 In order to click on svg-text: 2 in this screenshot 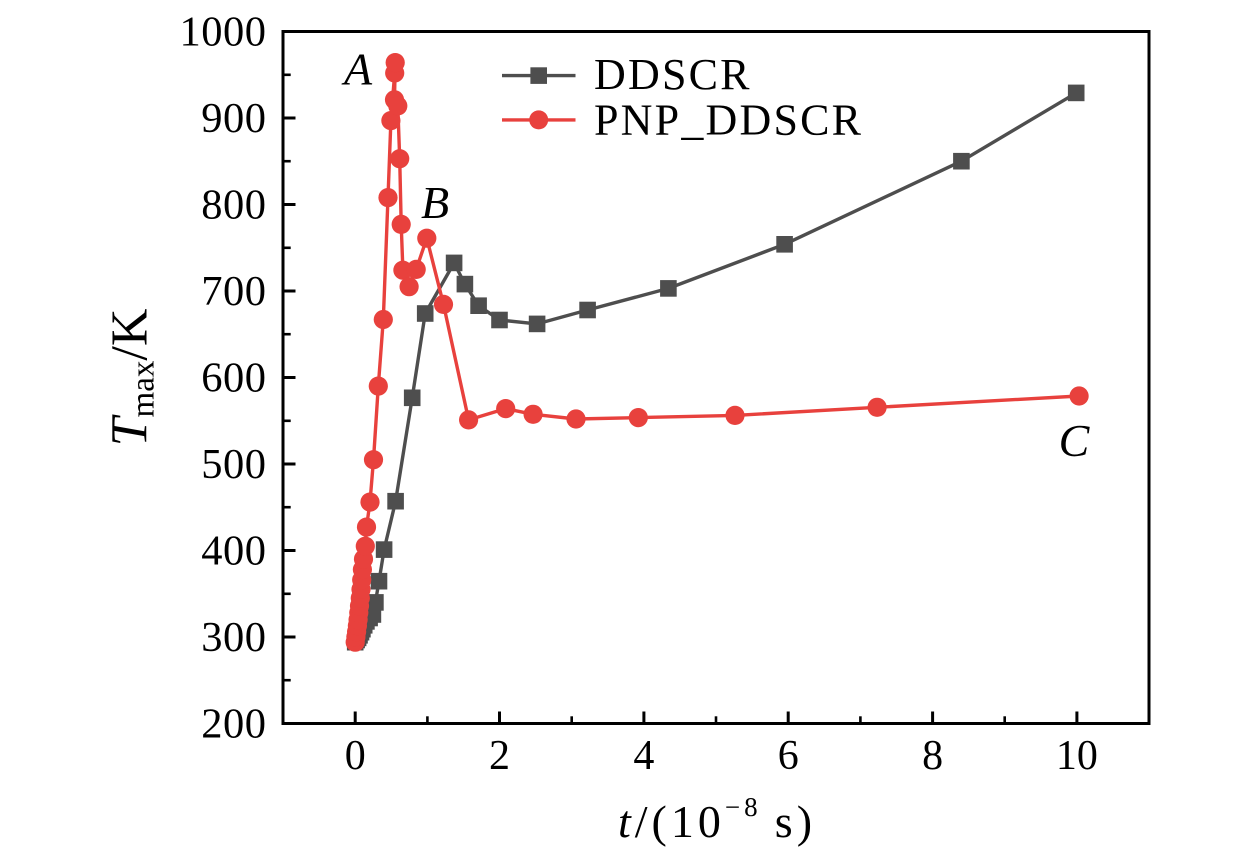, I will do `click(499, 756)`.